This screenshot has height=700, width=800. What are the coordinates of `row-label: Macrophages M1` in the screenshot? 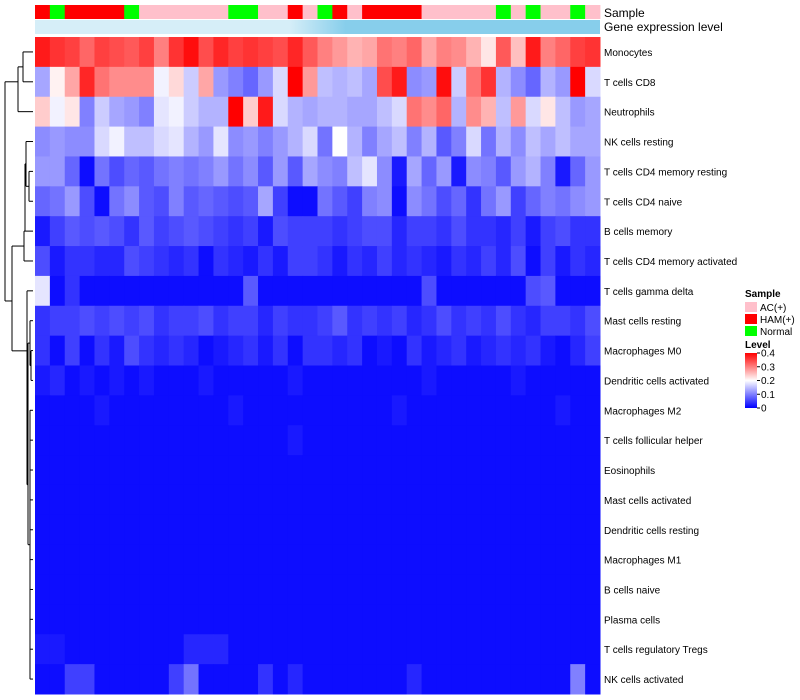 It's located at (643, 561).